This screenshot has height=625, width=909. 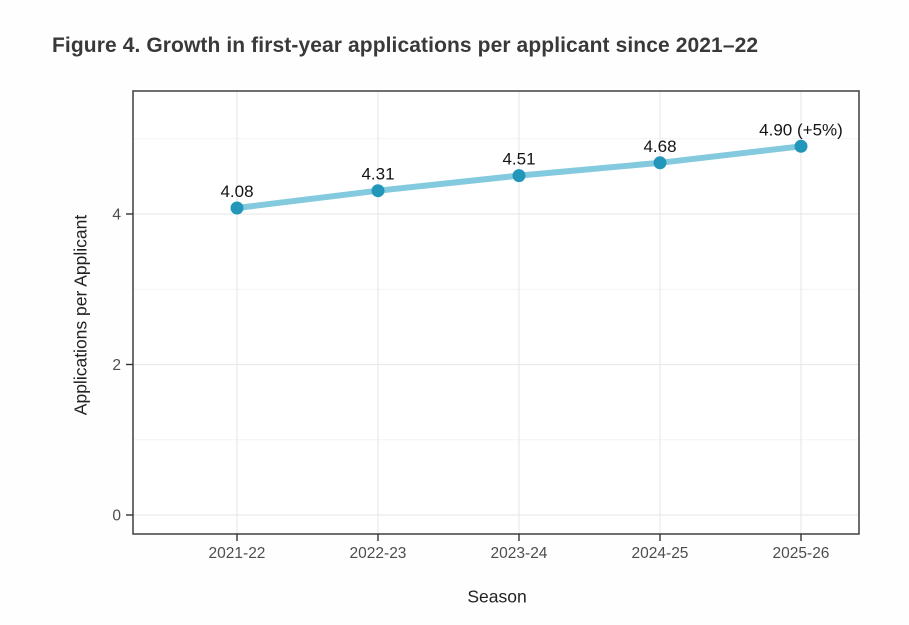 I want to click on y-axis-title: Applications per Applicant, so click(x=80, y=315).